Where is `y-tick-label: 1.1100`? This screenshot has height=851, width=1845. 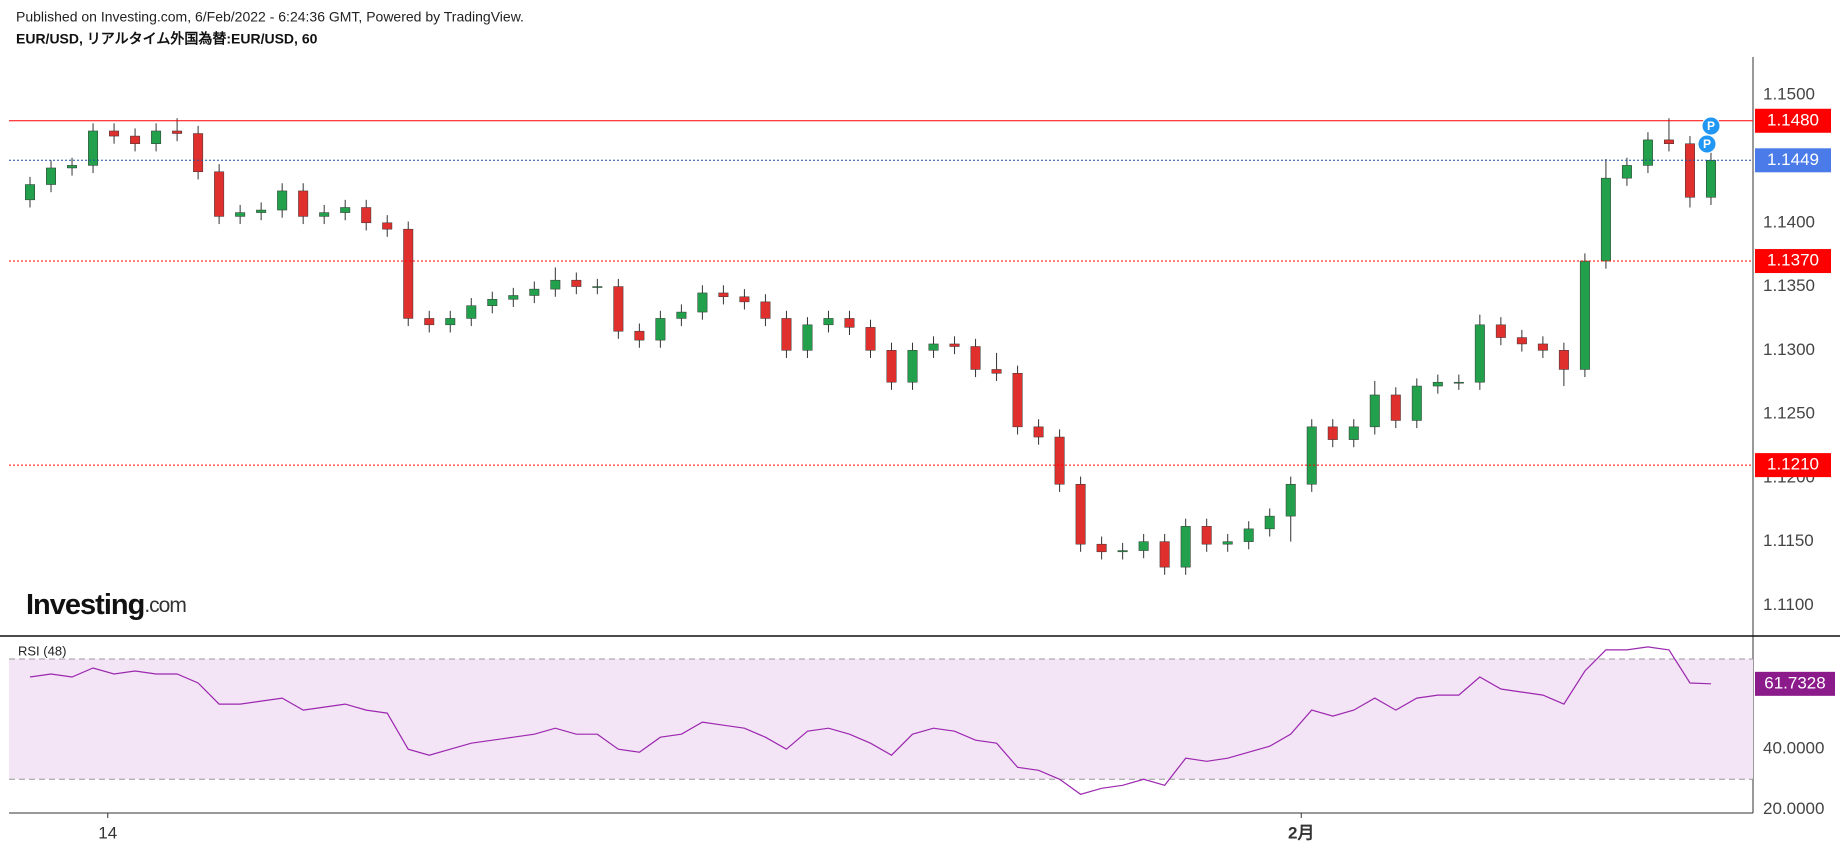
y-tick-label: 1.1100 is located at coordinates (1788, 604).